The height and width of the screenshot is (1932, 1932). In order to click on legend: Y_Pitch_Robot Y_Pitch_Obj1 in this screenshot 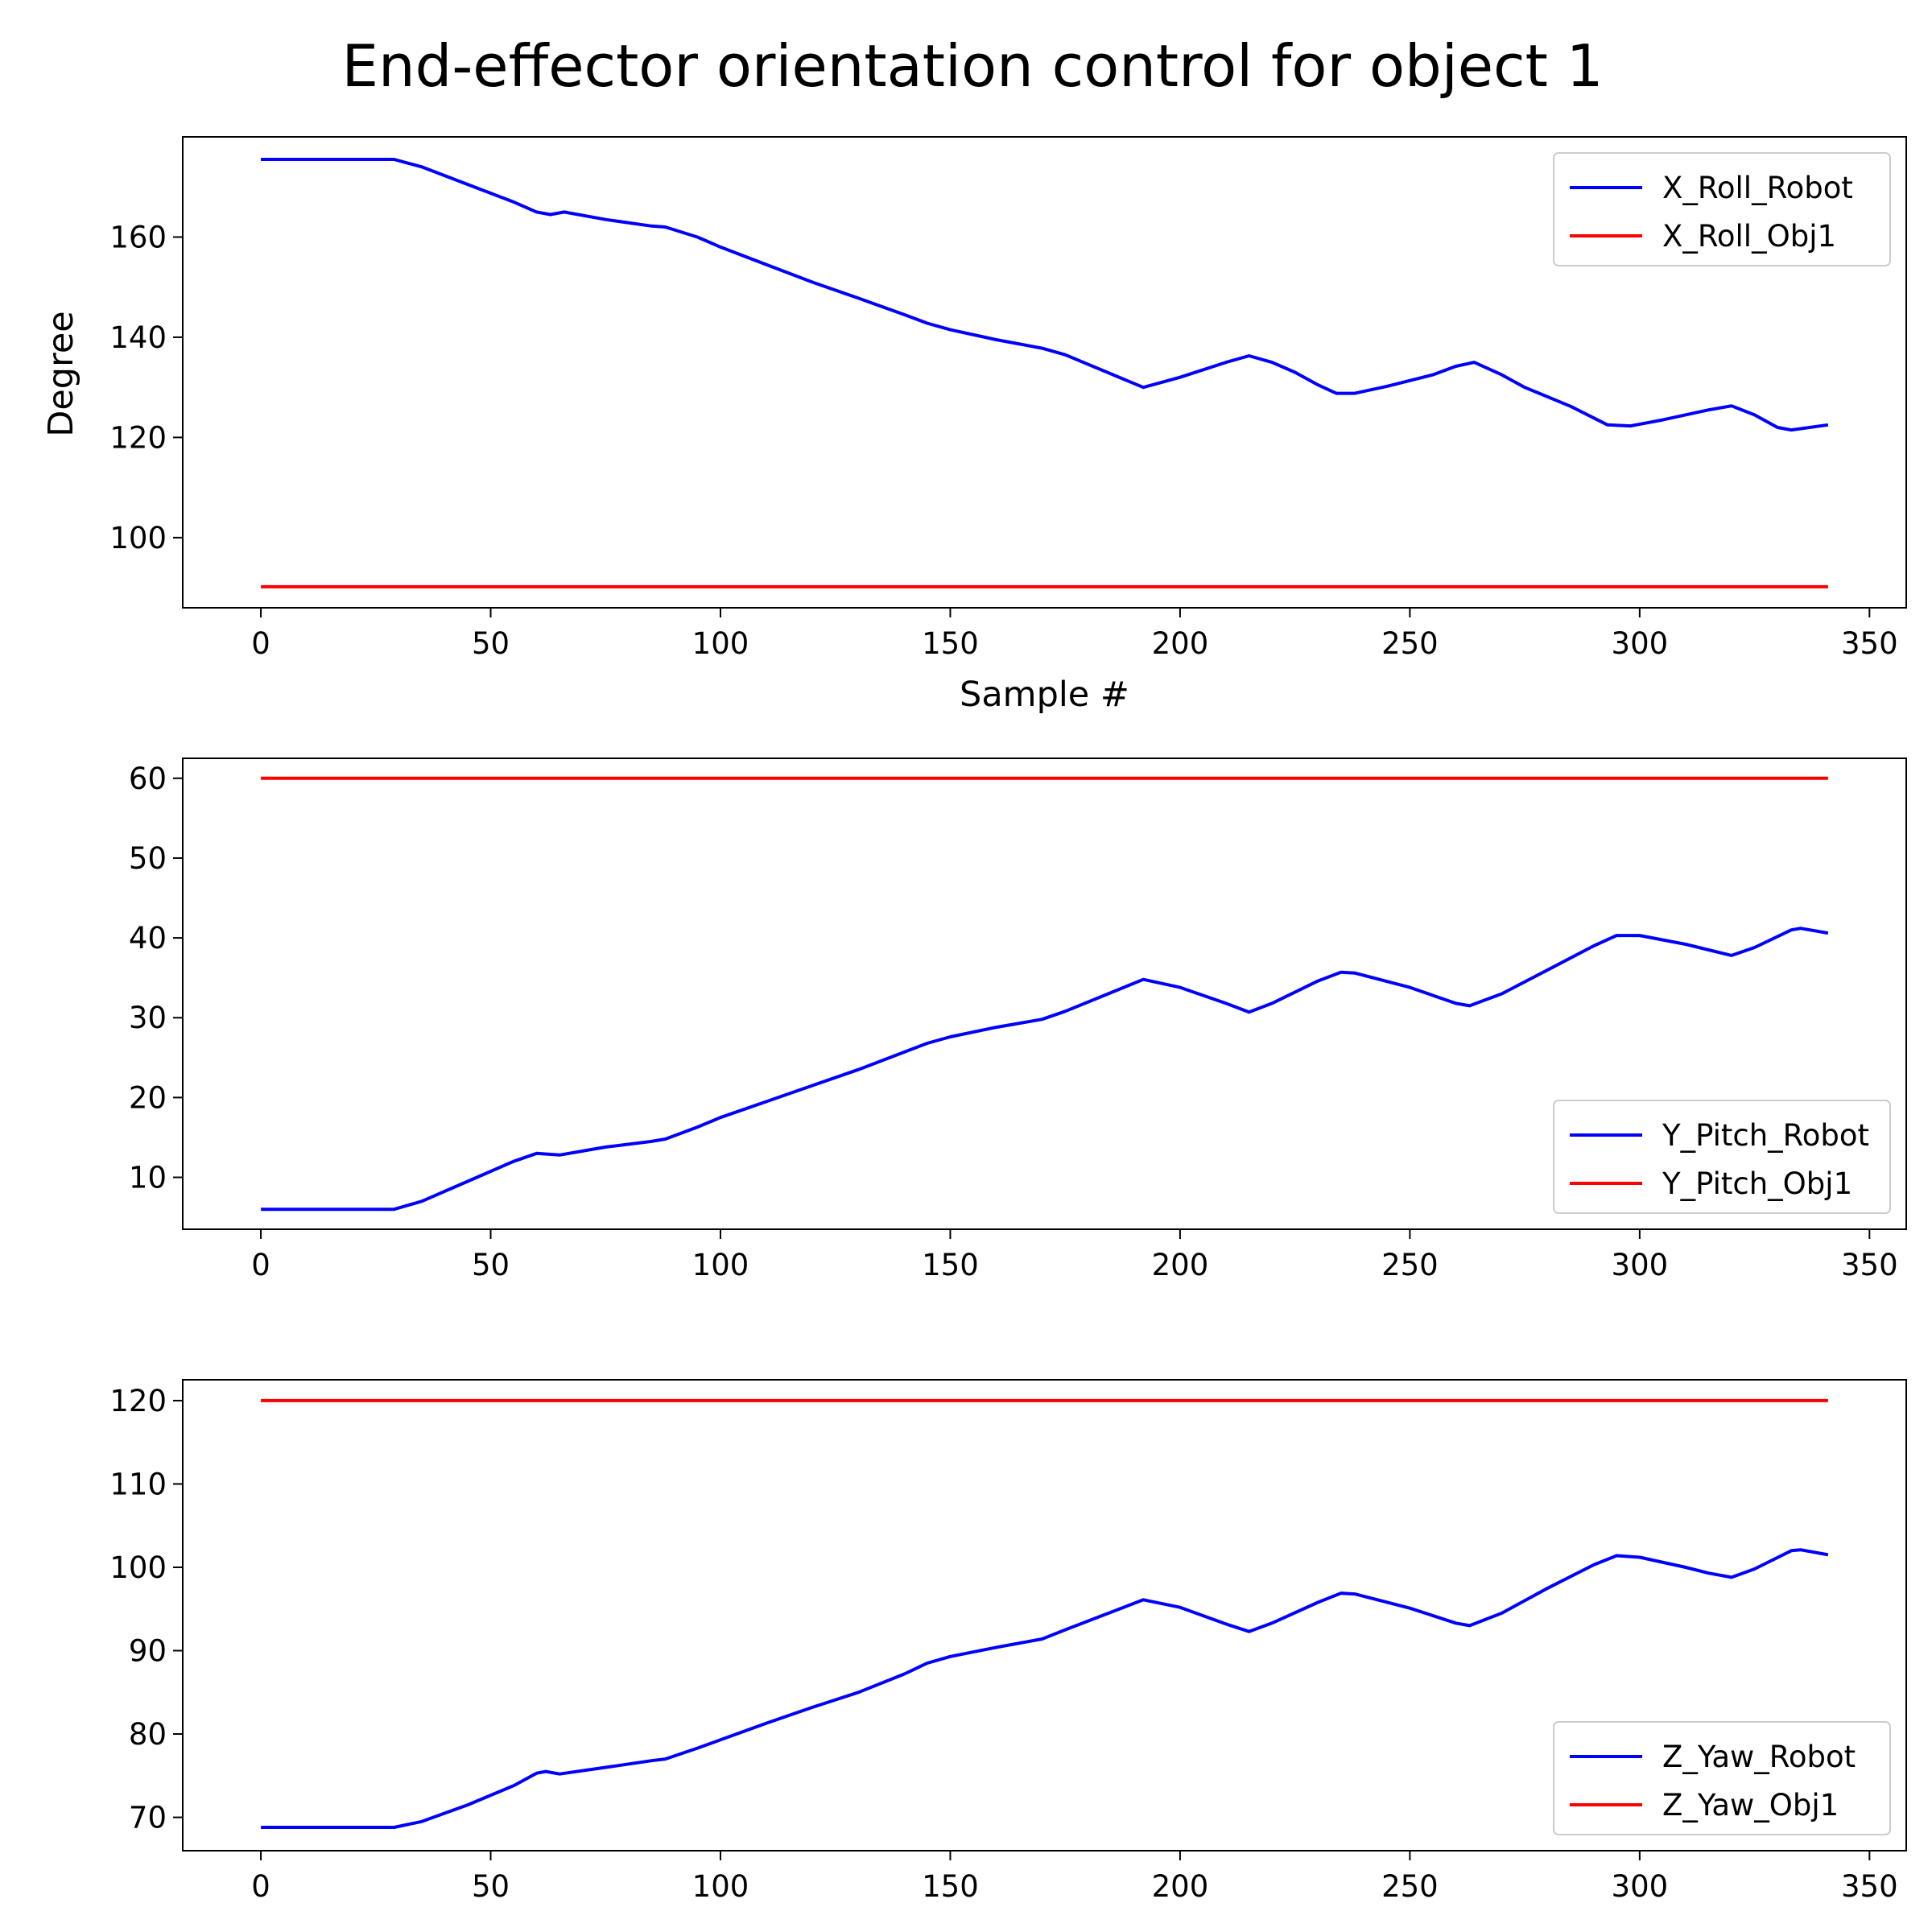, I will do `click(1722, 1157)`.